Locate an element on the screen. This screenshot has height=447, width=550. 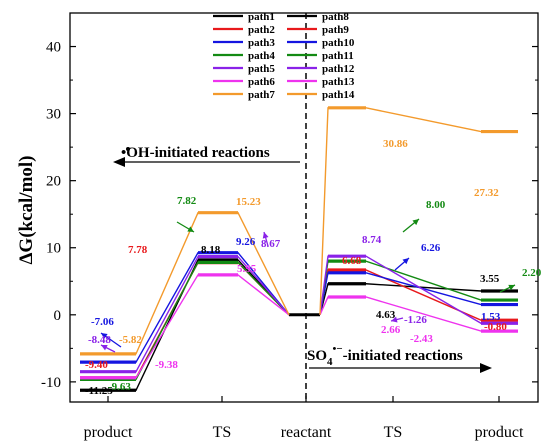
so4-initiated-label: SO4•−-initiated reactions is located at coordinates (385, 355).